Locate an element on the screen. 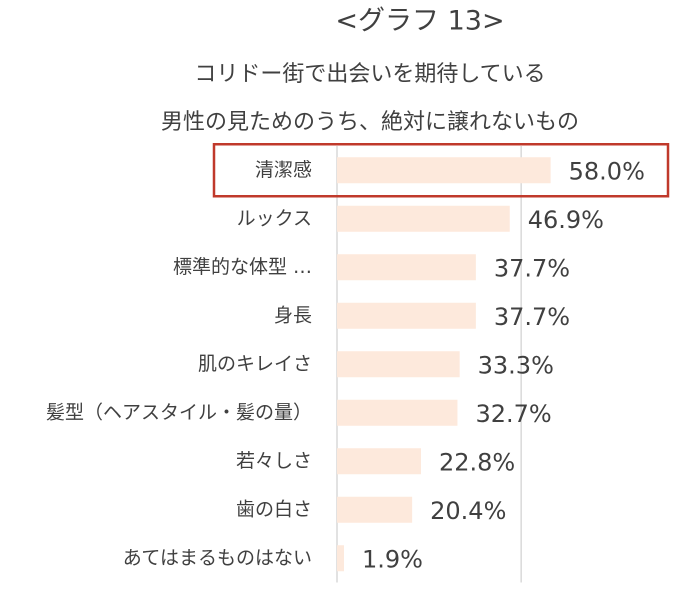  chart-title: <グラフ 13> is located at coordinates (419, 21).